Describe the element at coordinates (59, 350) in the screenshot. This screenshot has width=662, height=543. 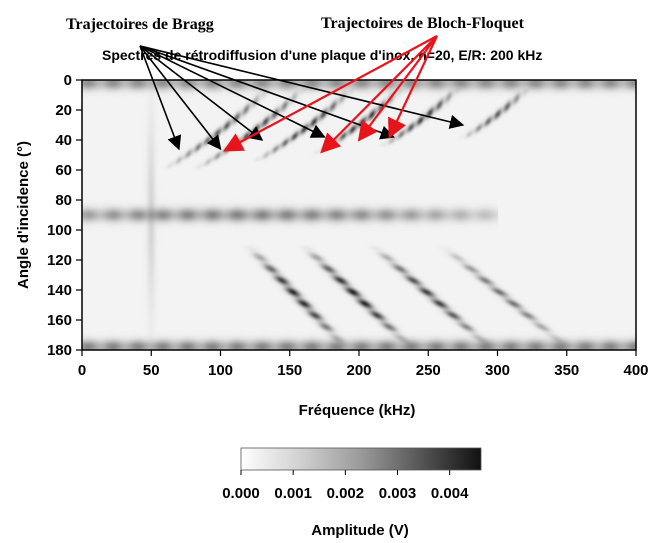
I see `y-tick-label: 180` at that location.